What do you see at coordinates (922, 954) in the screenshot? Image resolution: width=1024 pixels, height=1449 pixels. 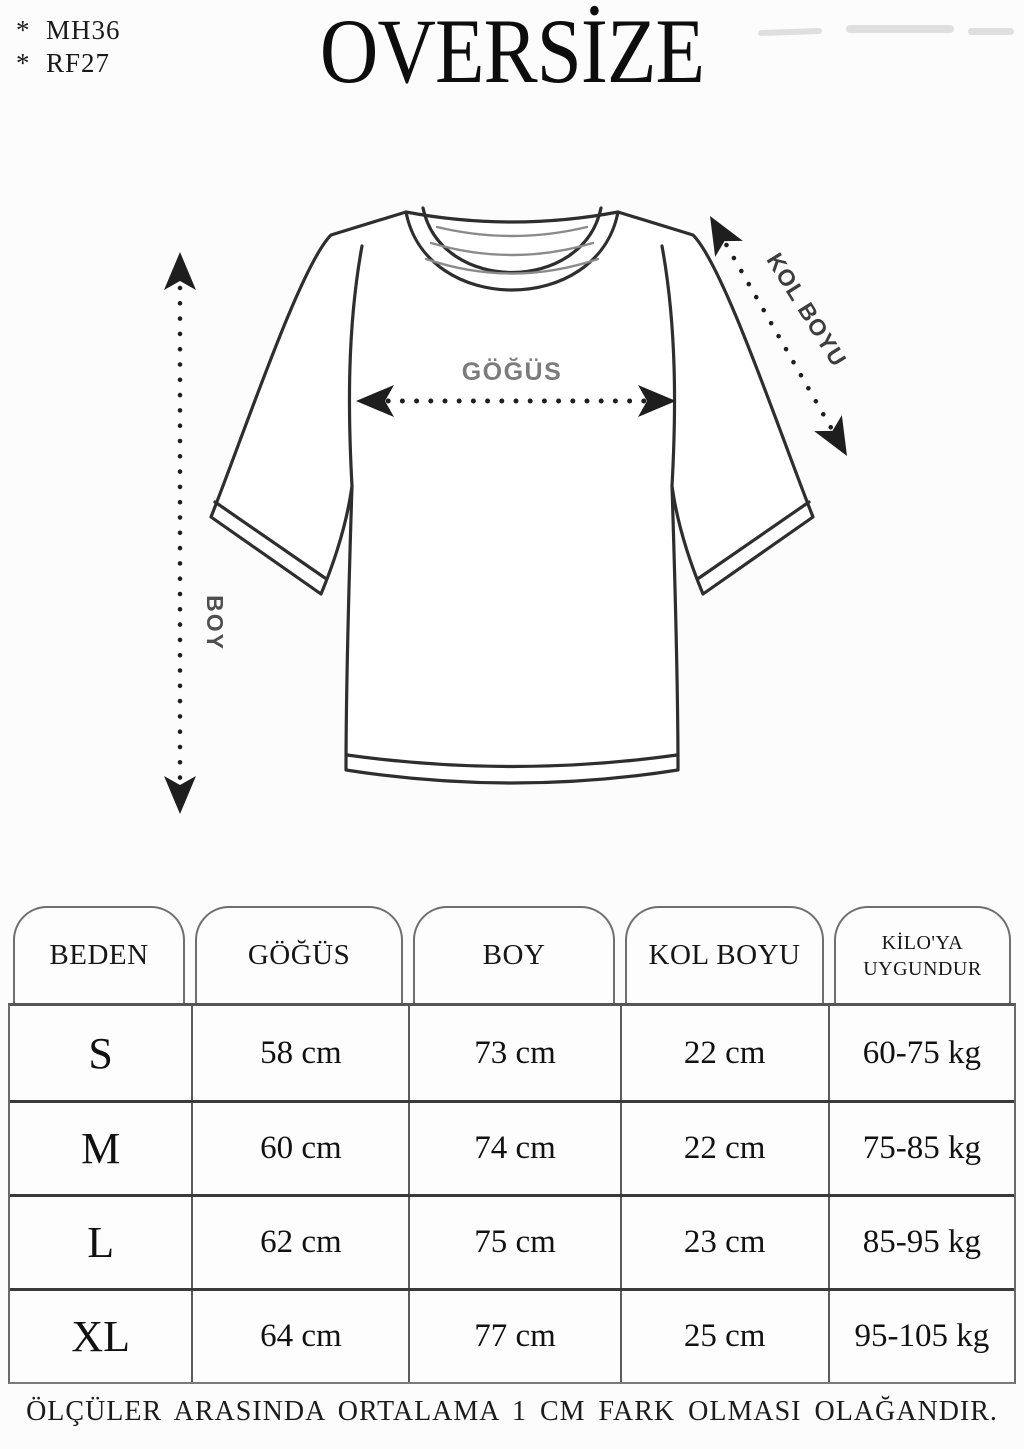 I see `header-cell-kilo: KİLO'YA UYGUNDUR` at bounding box center [922, 954].